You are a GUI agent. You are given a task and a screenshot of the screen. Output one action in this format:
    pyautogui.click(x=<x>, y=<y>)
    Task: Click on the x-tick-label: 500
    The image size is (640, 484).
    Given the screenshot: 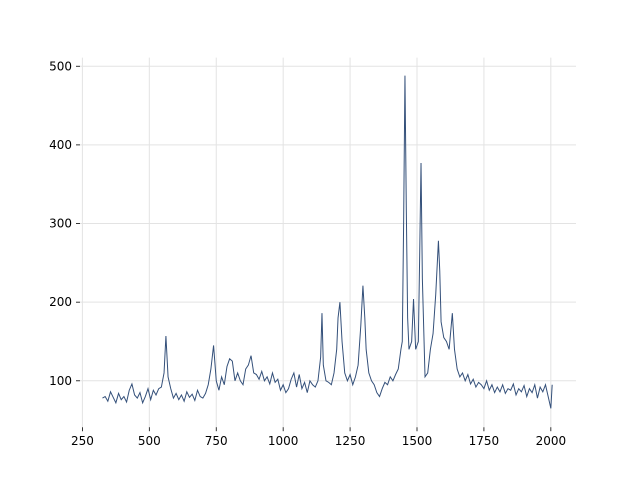 What is the action you would take?
    pyautogui.click(x=149, y=441)
    